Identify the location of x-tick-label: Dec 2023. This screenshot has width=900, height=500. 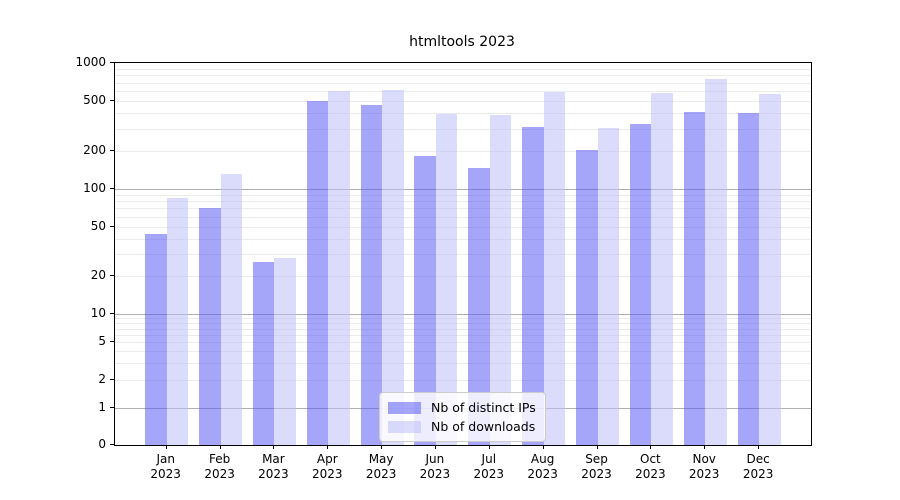
(758, 466).